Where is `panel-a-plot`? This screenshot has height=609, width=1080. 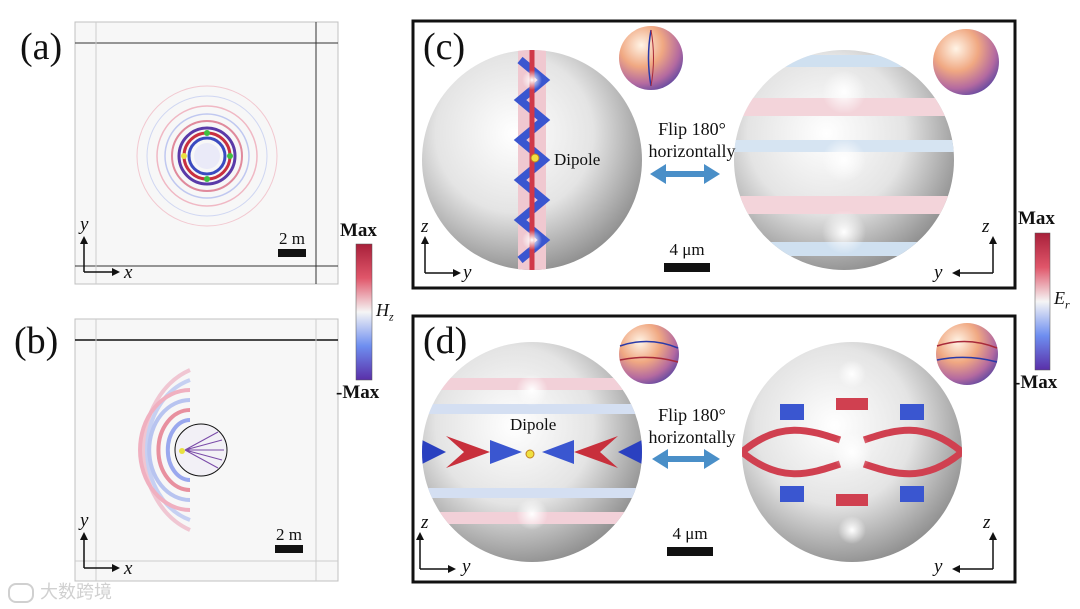 panel-a-plot is located at coordinates (206, 153).